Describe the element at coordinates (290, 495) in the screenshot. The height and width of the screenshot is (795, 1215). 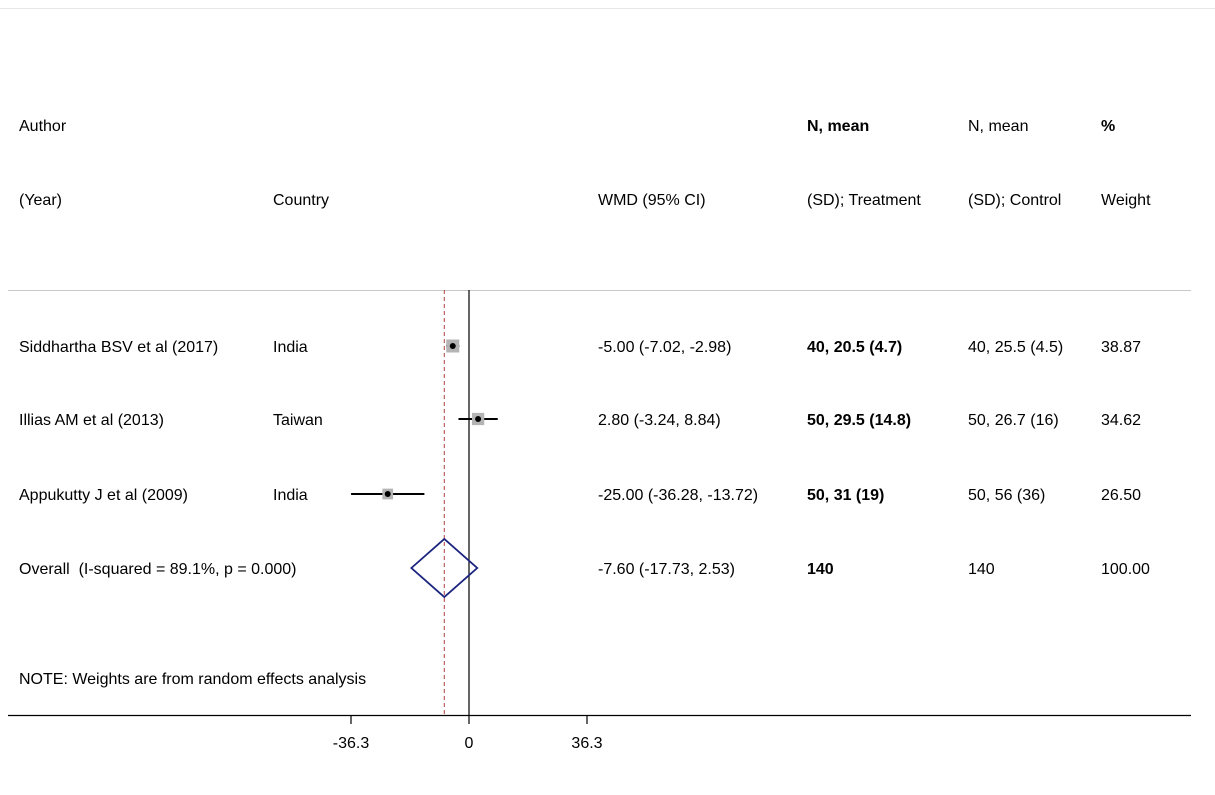
I see `study-country-3: India` at that location.